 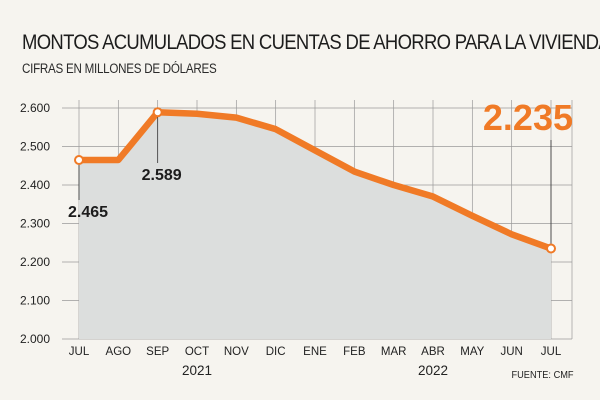 I want to click on y-tick-label: 2.400, so click(x=35, y=185).